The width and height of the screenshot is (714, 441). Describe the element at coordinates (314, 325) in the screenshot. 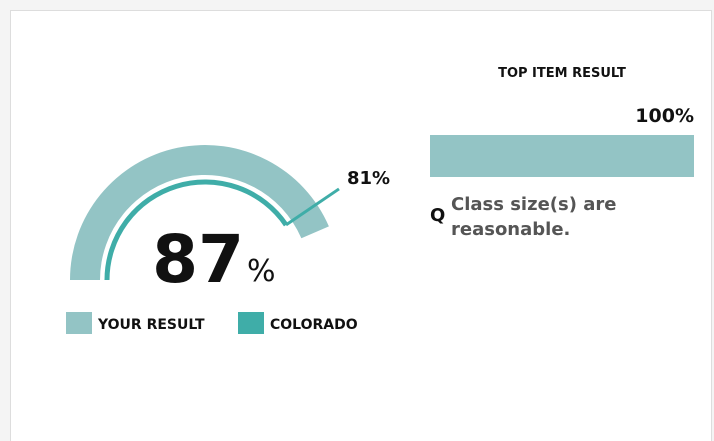

I see `legend-label: COLORADO` at that location.